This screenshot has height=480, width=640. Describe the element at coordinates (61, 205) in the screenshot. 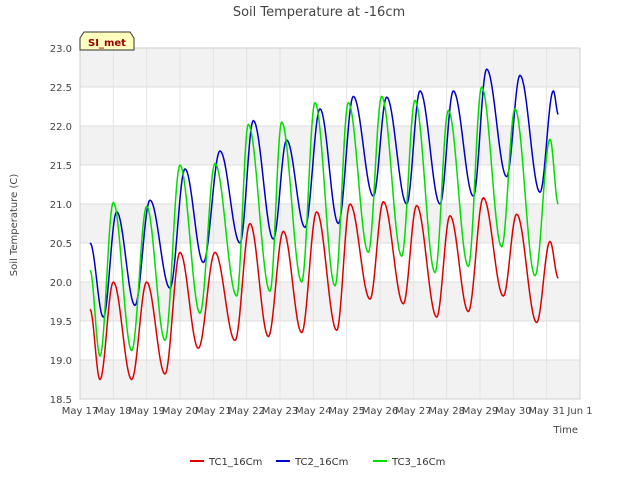

I see `y-tick-label: 21.0` at that location.